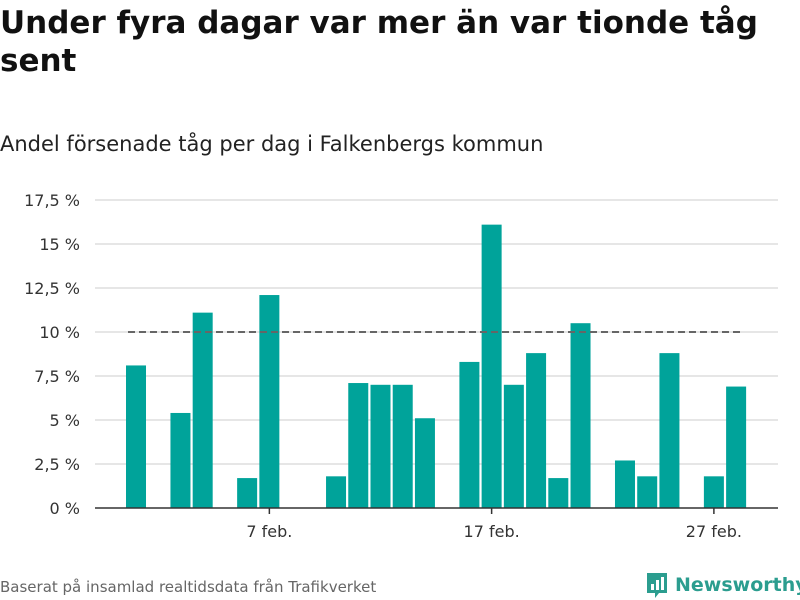 The height and width of the screenshot is (600, 800). I want to click on brand-name: Newsworthy, so click(737, 585).